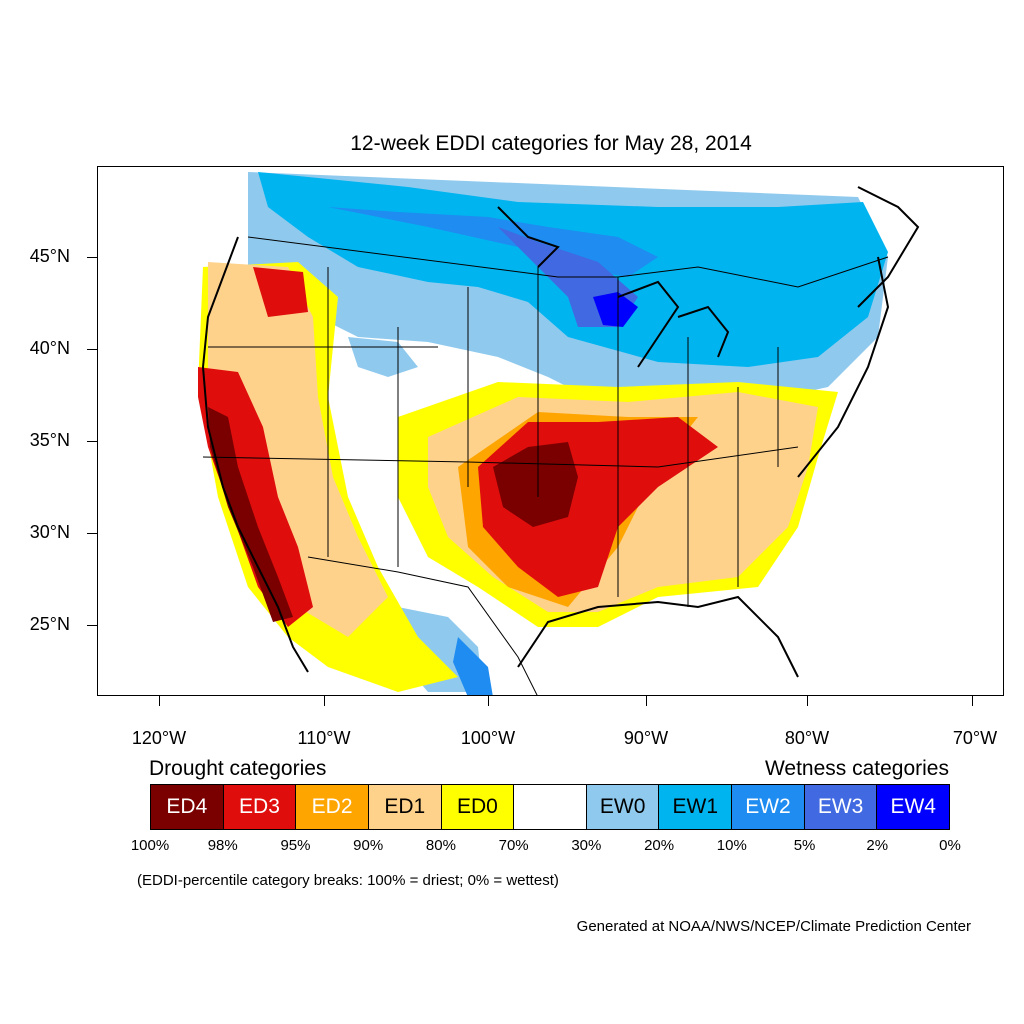  What do you see at coordinates (646, 738) in the screenshot?
I see `lon-label-90w: 90°W` at bounding box center [646, 738].